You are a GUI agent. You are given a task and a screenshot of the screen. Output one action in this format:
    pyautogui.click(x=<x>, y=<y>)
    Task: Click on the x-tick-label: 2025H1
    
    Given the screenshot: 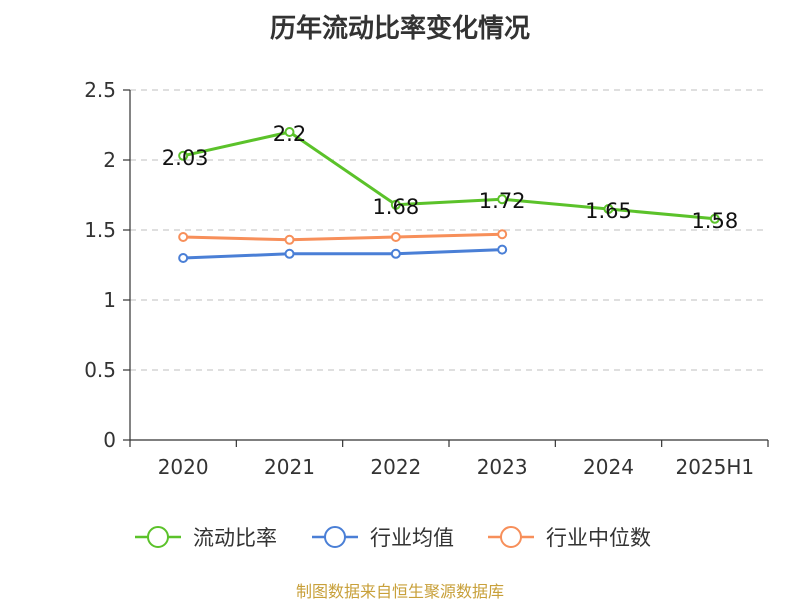 What is the action you would take?
    pyautogui.click(x=714, y=467)
    